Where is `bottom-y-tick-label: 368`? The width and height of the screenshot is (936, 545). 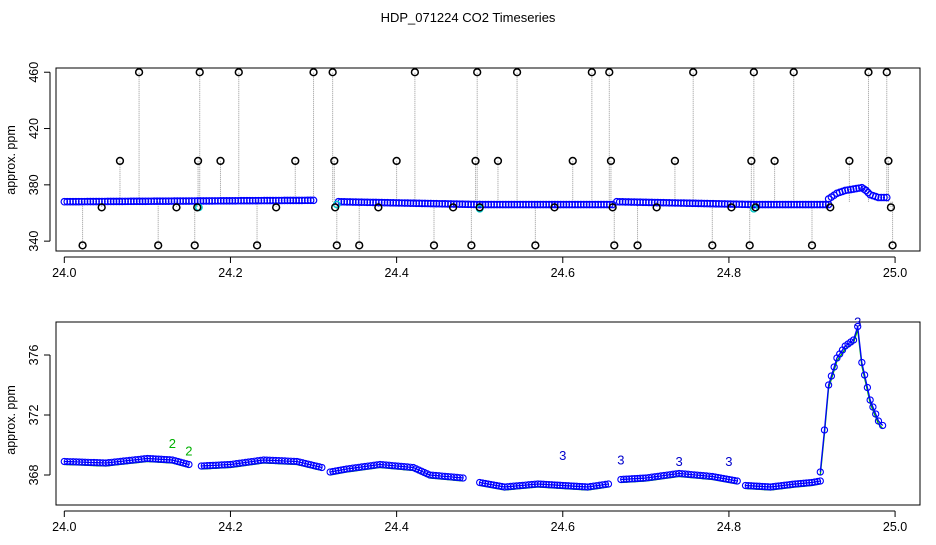
bottom-y-tick-label: 368 is located at coordinates (34, 475).